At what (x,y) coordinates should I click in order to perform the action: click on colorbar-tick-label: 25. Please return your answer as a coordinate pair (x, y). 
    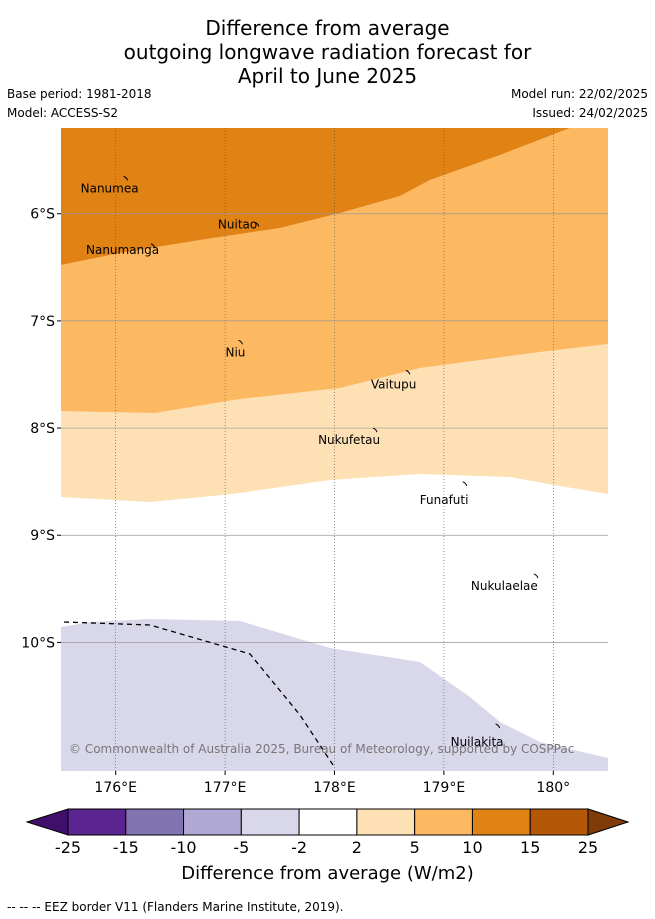
    Looking at the image, I should click on (588, 847).